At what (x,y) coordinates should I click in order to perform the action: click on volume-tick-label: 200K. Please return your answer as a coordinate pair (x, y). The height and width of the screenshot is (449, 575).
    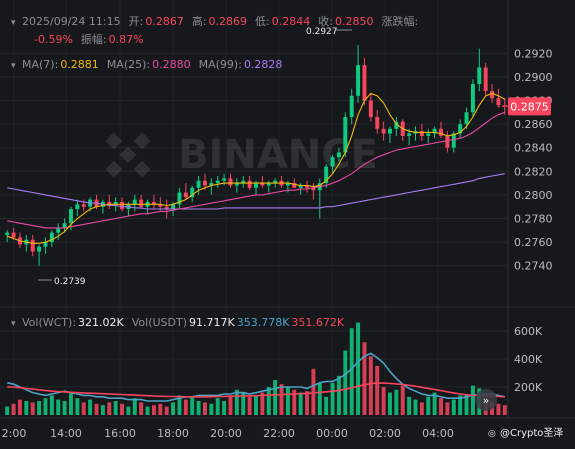
    Looking at the image, I should click on (528, 387).